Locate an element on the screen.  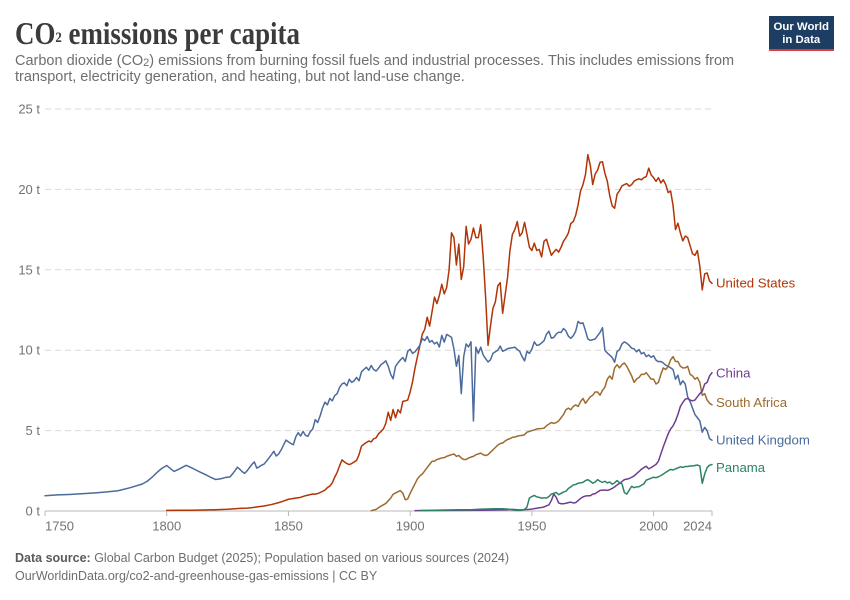
svg-text: 1800 is located at coordinates (166, 526).